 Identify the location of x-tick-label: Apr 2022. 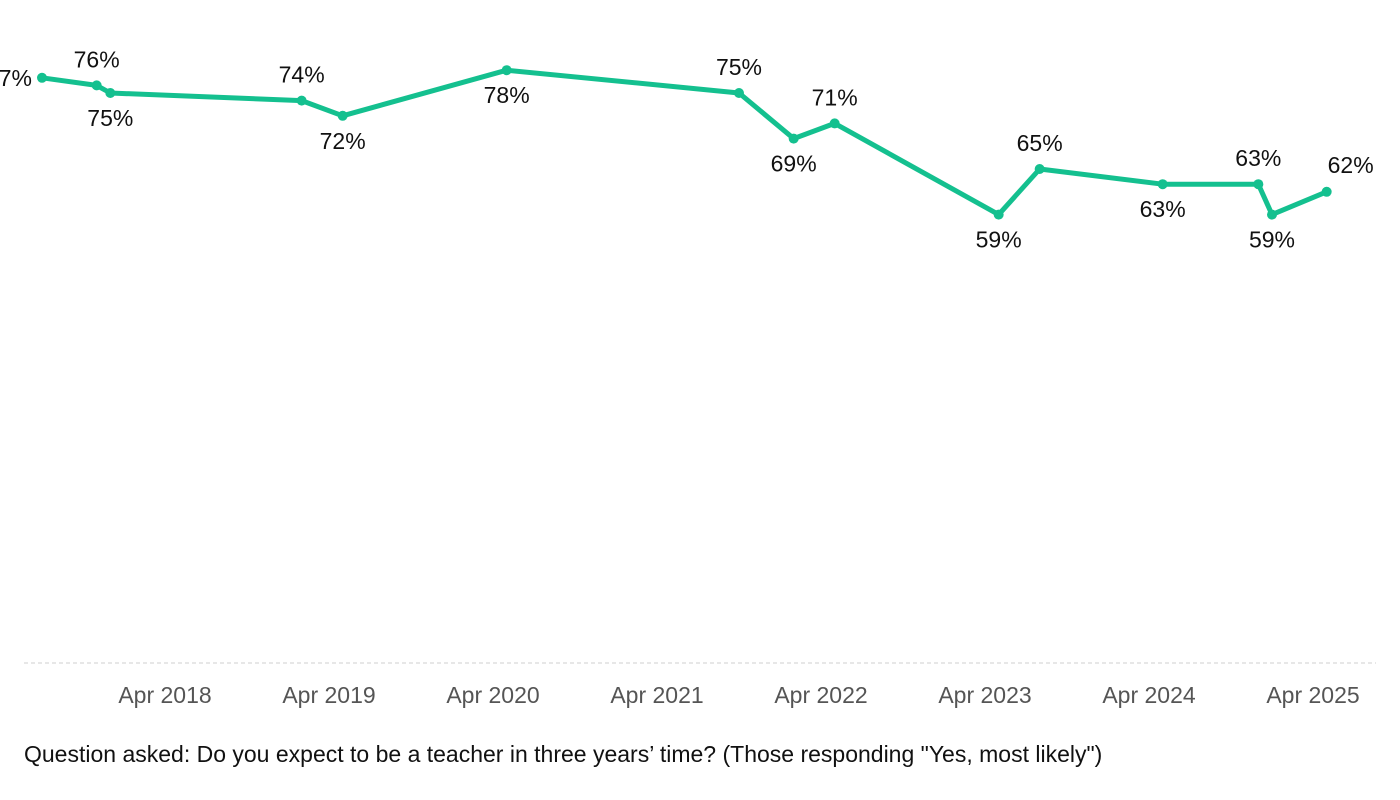
(820, 695).